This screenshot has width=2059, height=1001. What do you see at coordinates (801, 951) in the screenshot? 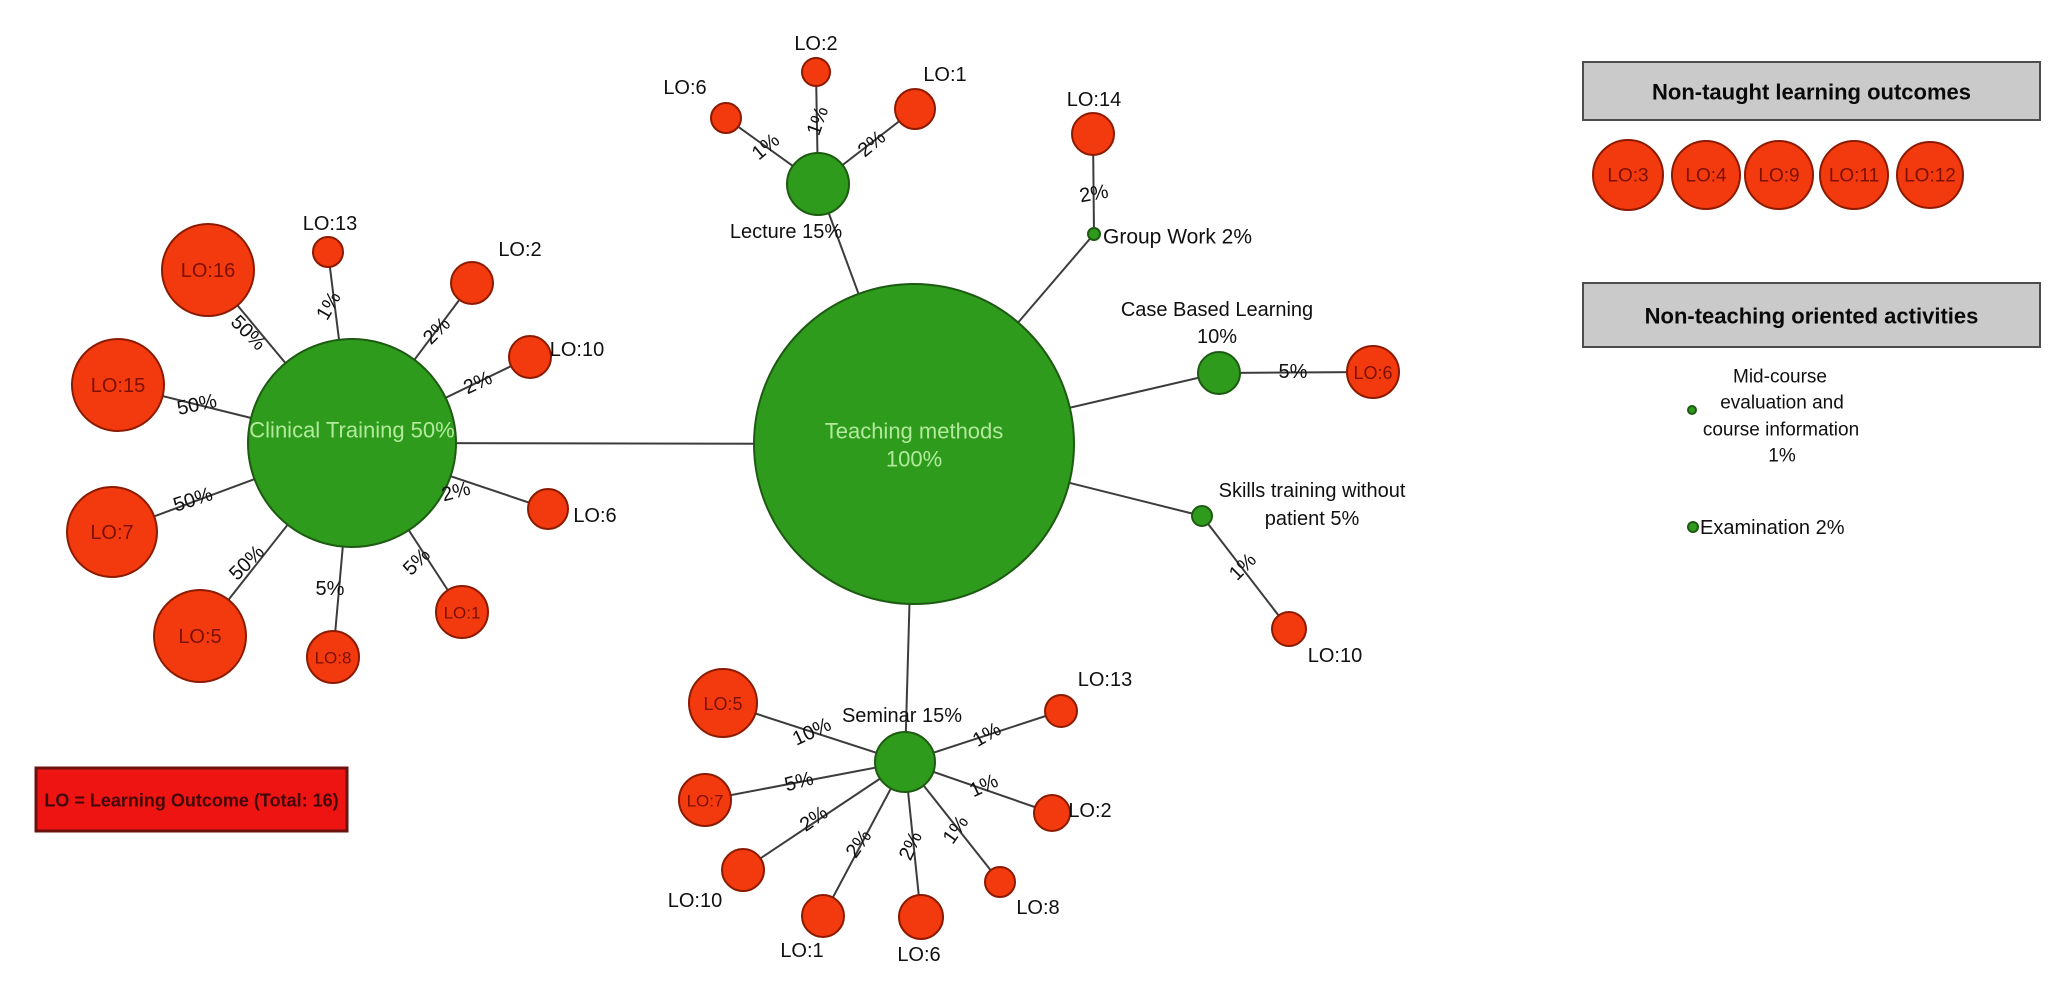
I see `lo1-seminar-label: LO:1` at bounding box center [801, 951].